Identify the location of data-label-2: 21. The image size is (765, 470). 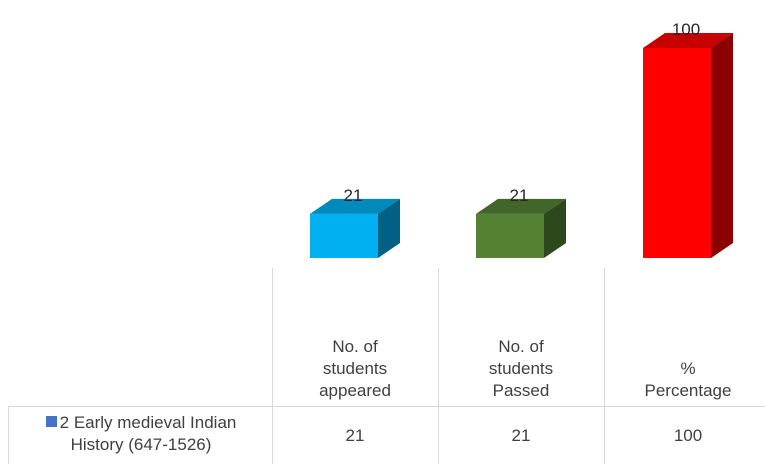
(519, 195).